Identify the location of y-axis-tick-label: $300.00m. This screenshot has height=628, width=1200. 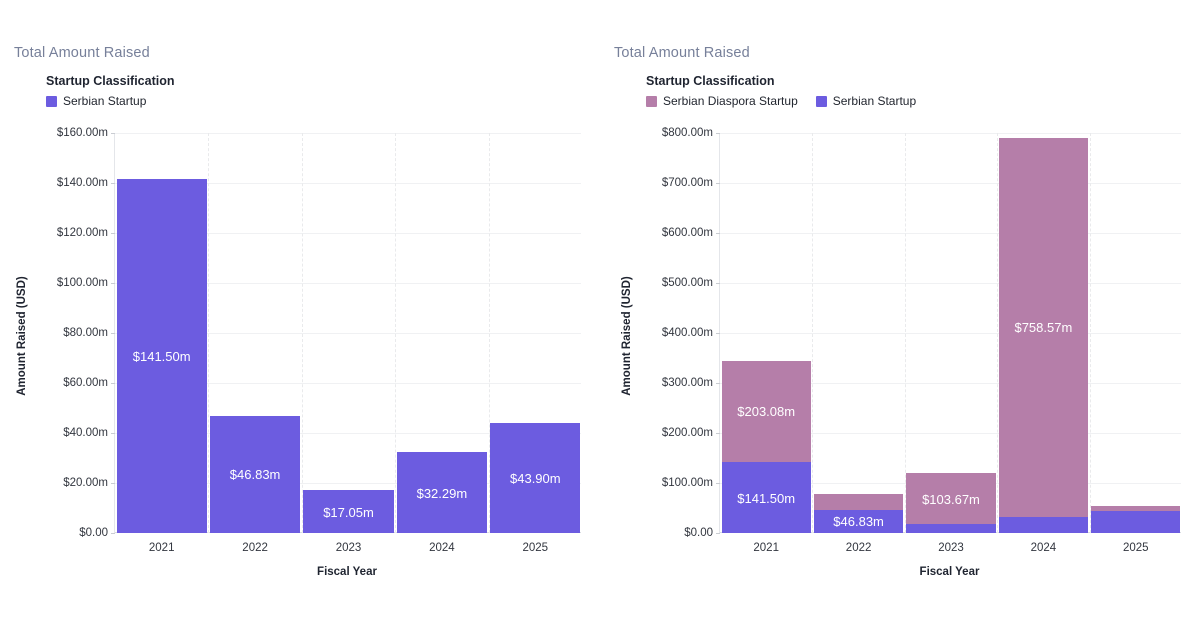
(687, 383).